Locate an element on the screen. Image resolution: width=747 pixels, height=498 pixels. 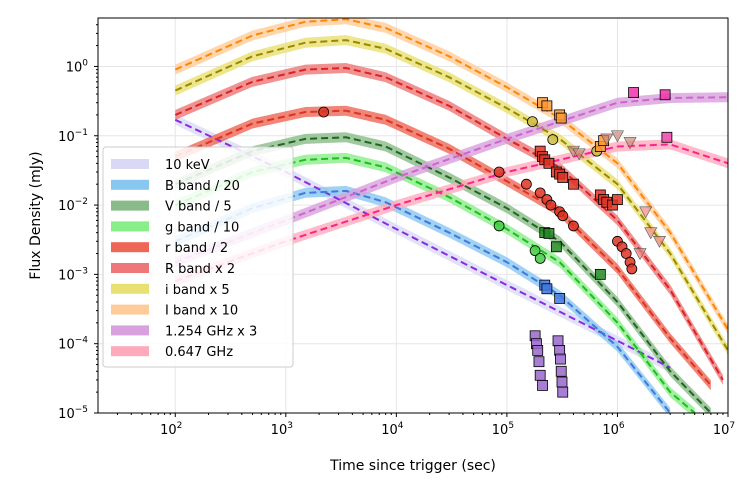
legend-label: 1.254 GHz x 3 is located at coordinates (211, 331).